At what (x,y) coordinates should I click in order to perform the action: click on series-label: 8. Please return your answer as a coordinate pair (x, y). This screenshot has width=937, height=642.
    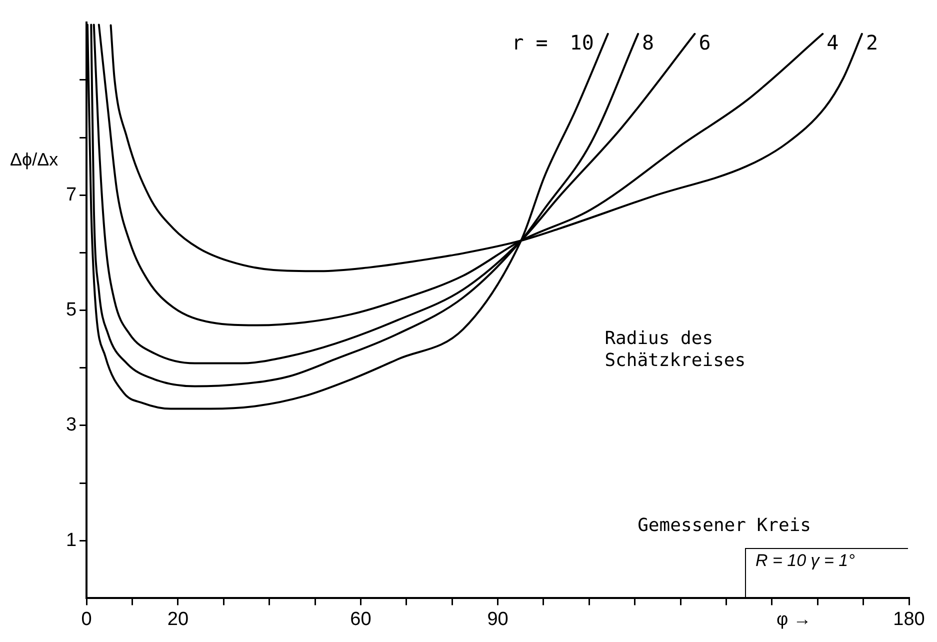
    Looking at the image, I should click on (648, 42).